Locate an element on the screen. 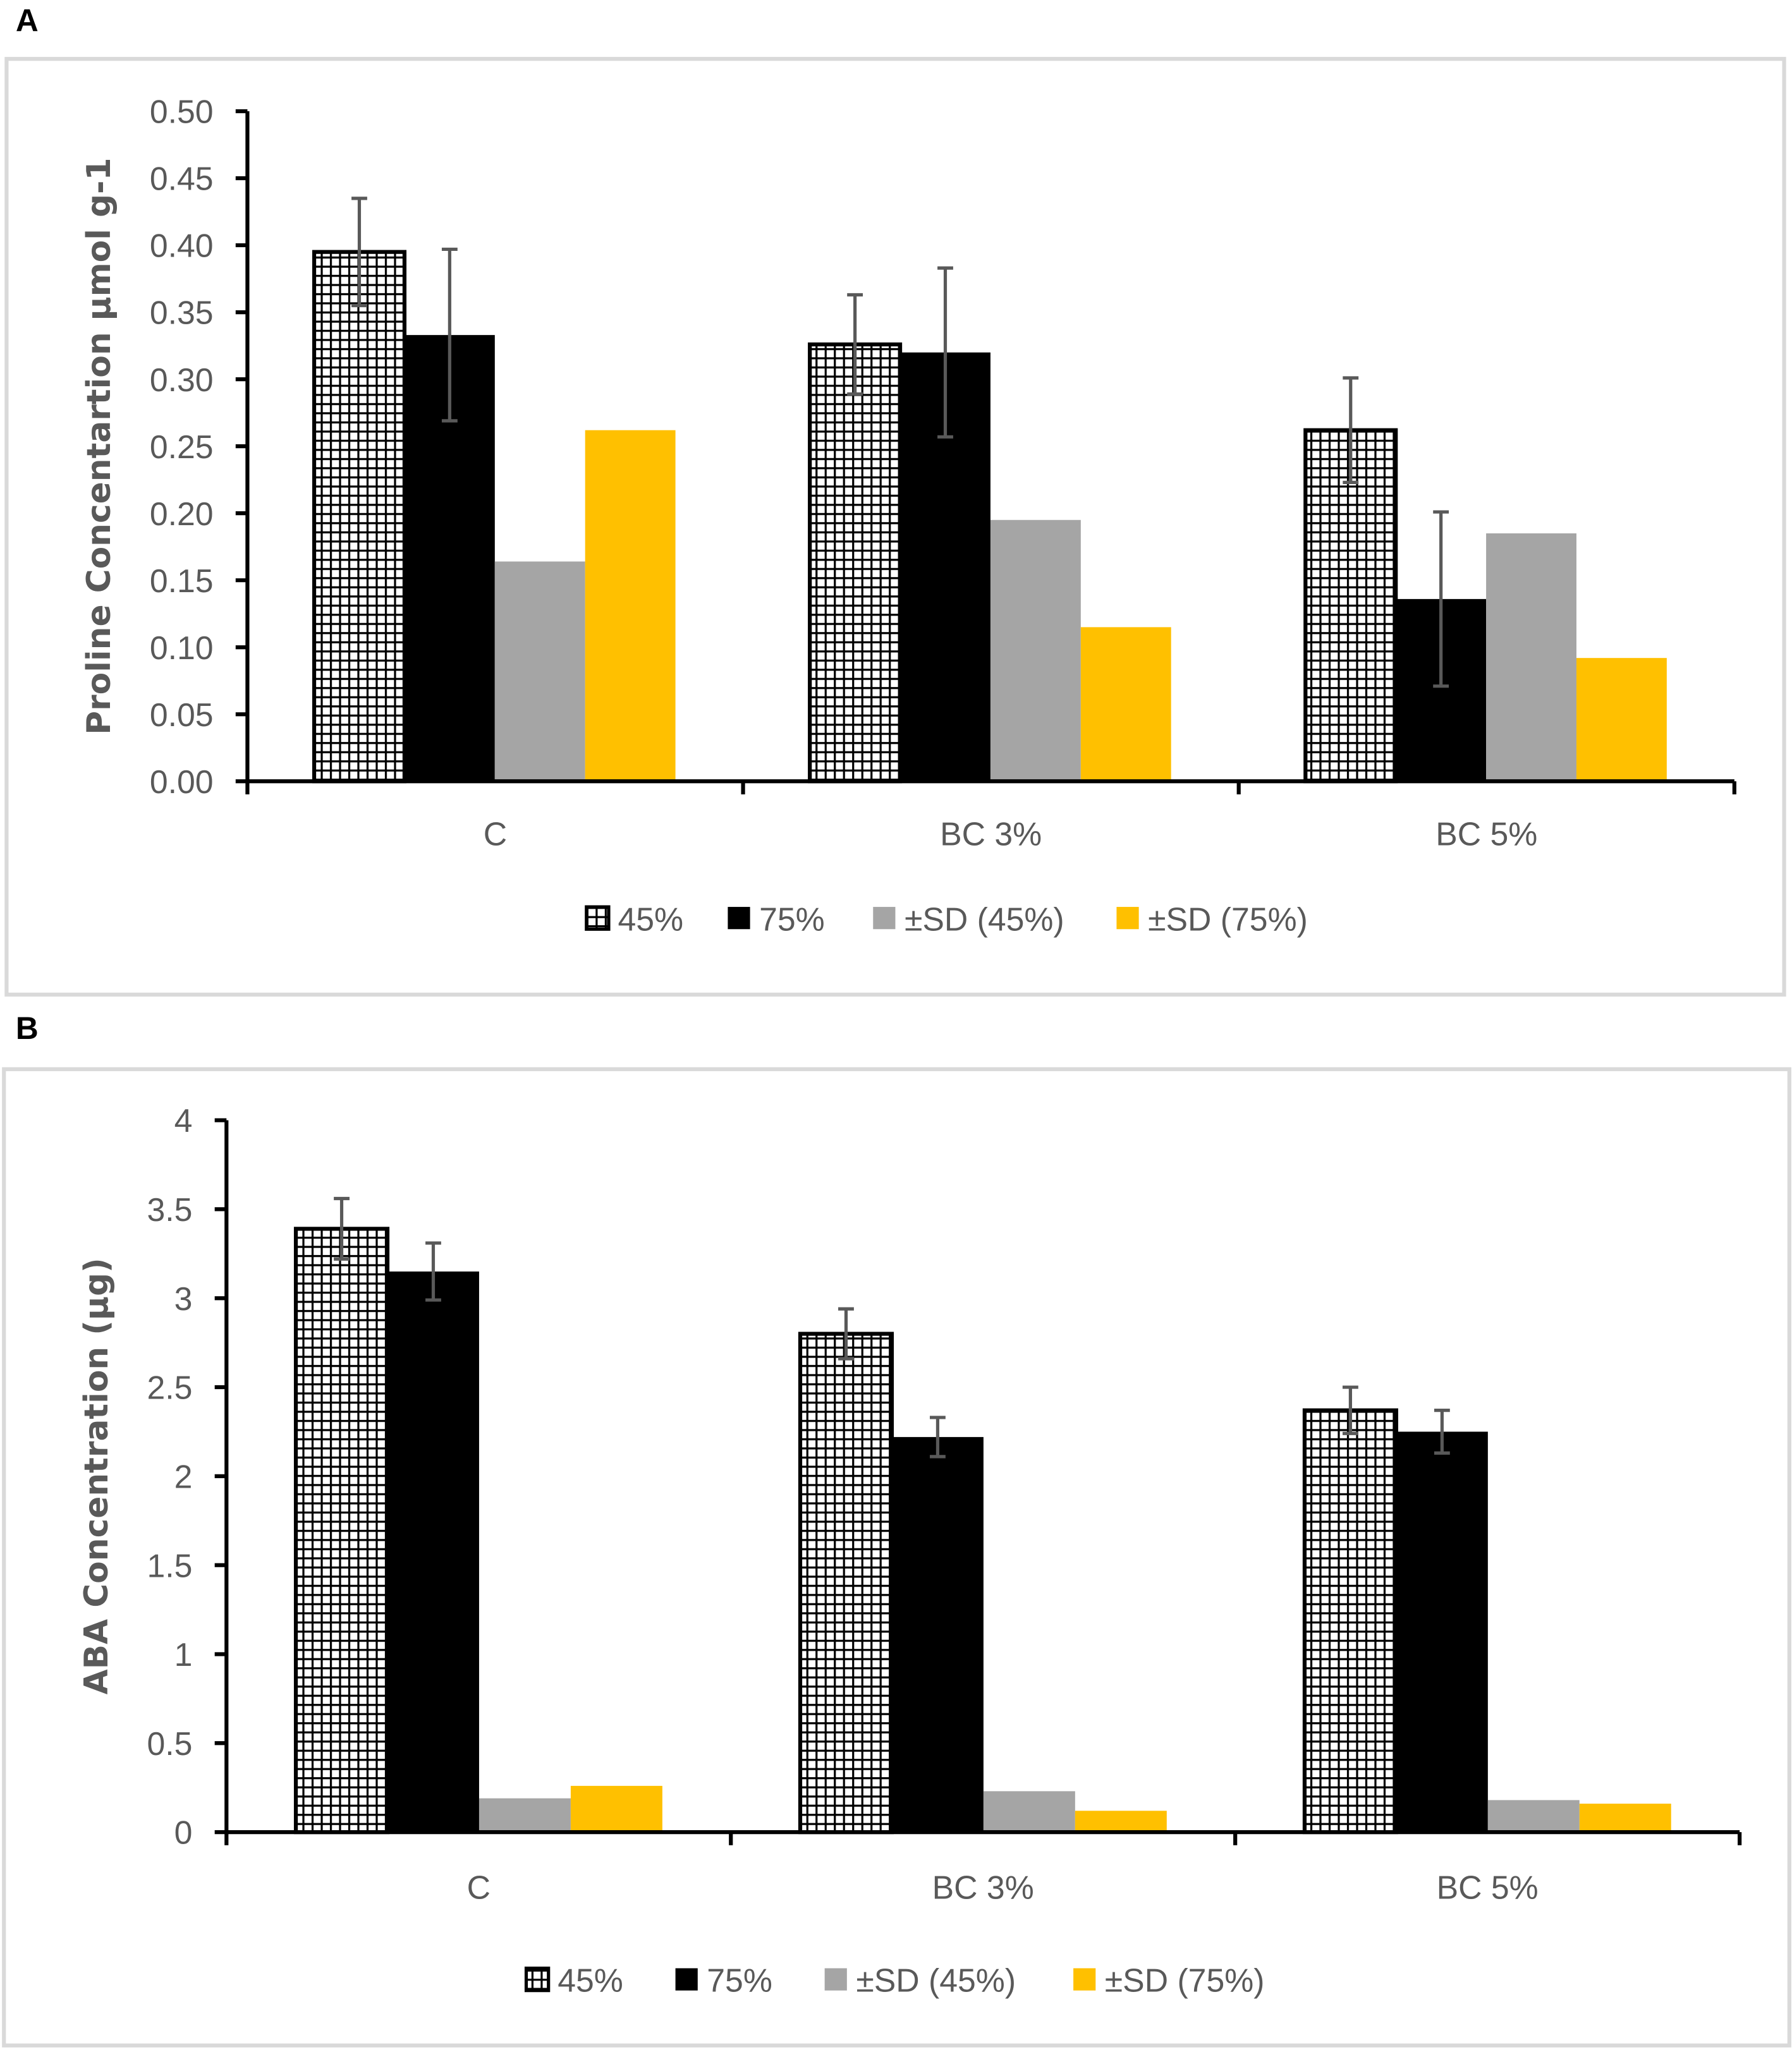  y-tick-label: 0 is located at coordinates (183, 1832).